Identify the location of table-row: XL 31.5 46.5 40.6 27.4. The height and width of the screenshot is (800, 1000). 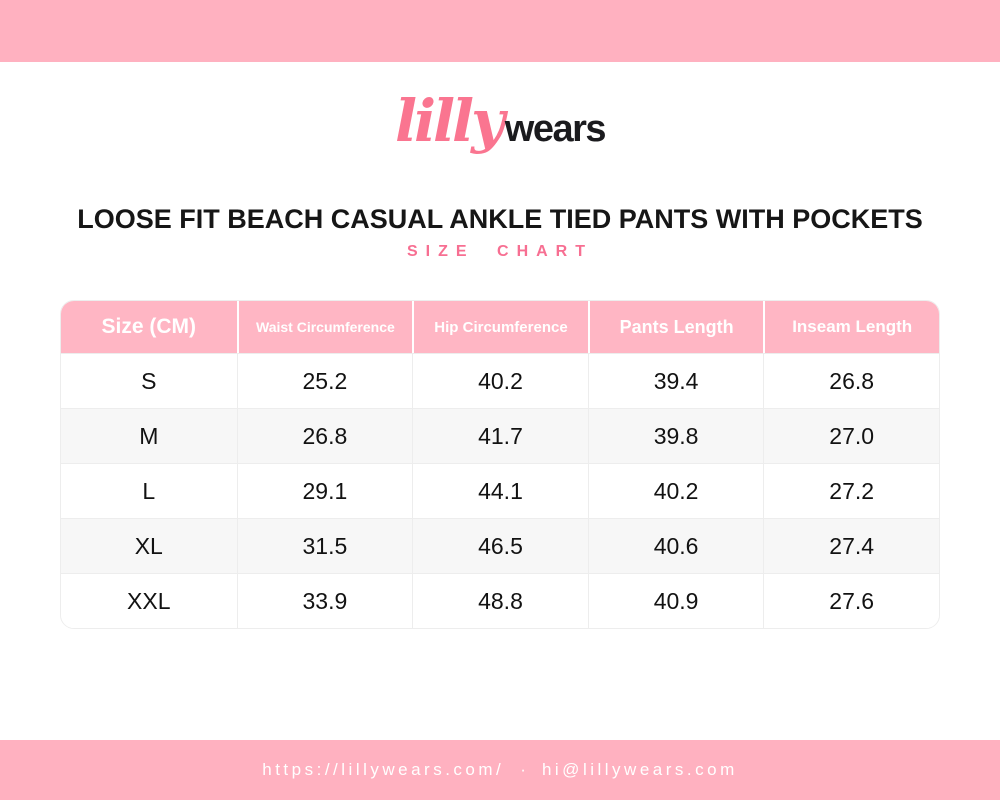
(500, 545).